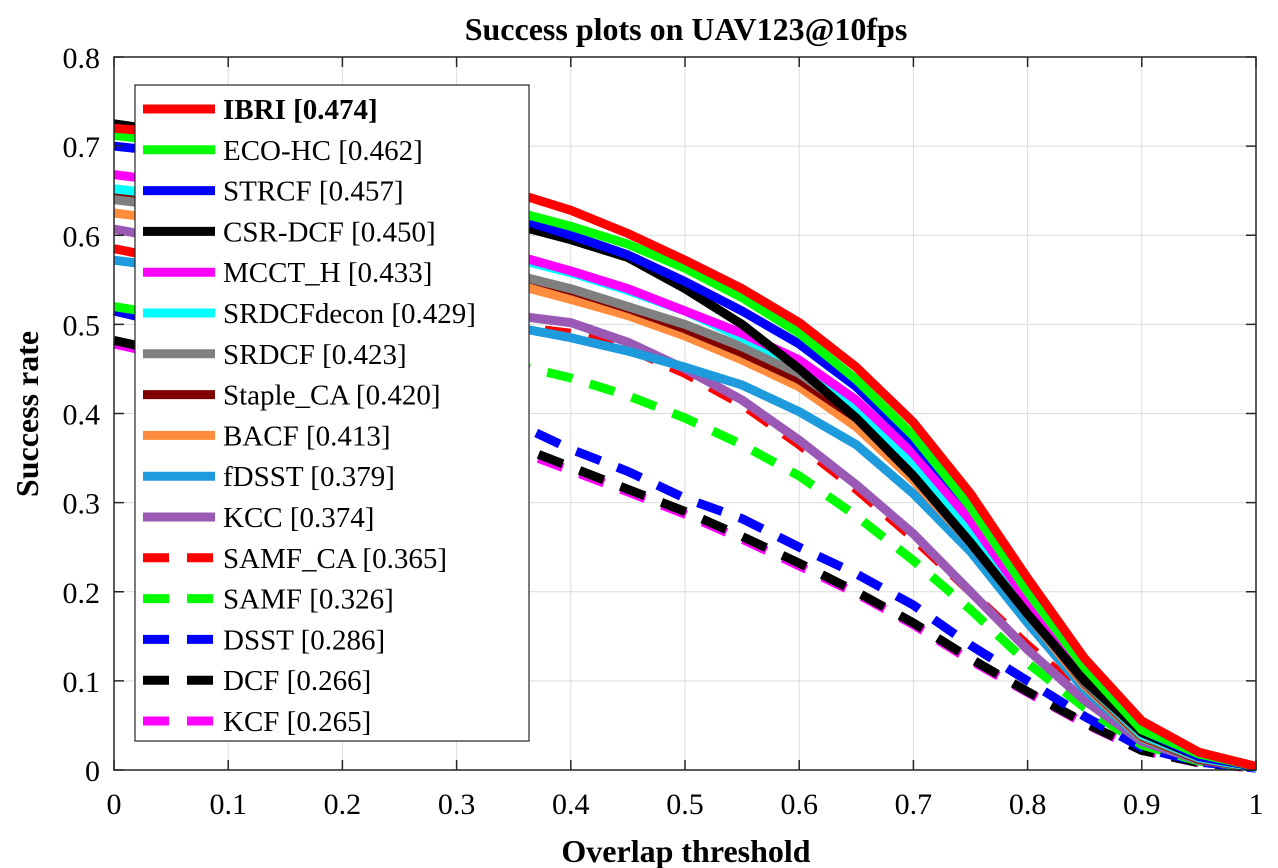  Describe the element at coordinates (298, 518) in the screenshot. I see `legend-entry: KCC [0.374]` at that location.